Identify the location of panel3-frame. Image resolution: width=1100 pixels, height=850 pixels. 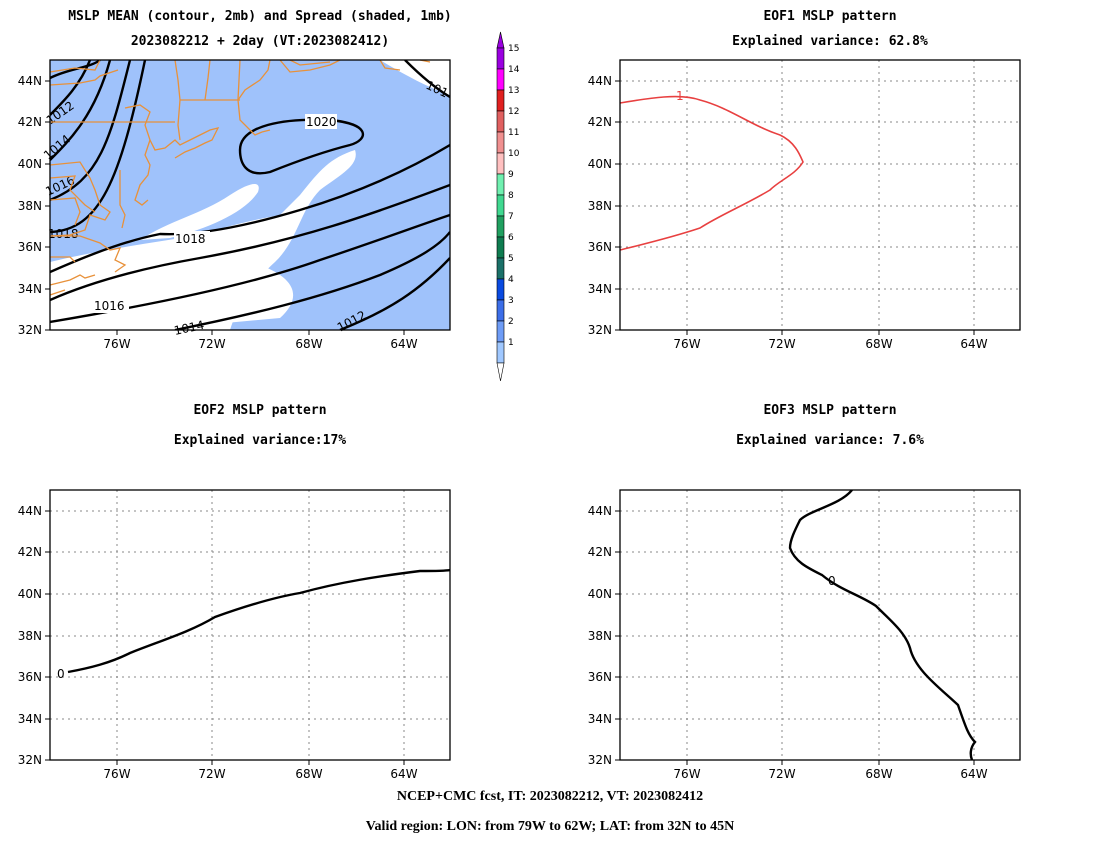
(250, 625).